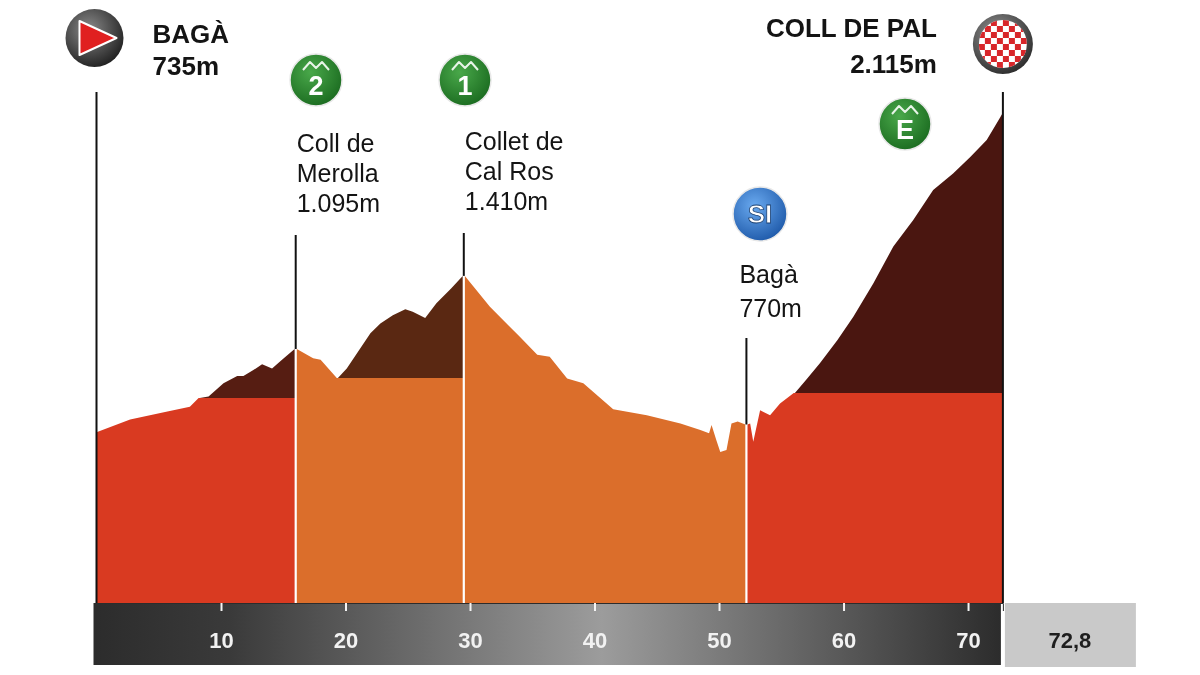 Image resolution: width=1200 pixels, height=675 pixels. Describe the element at coordinates (338, 173) in the screenshot. I see `annotation: Coll de Merolla 1.095m` at that location.